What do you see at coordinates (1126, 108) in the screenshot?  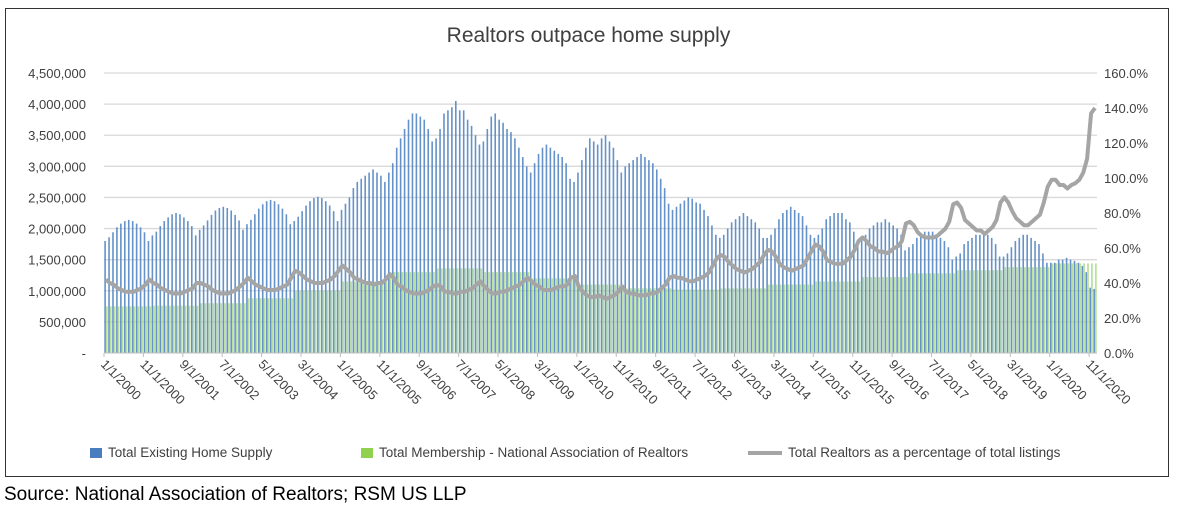 I see `y-right-tick-label: 140.0%` at bounding box center [1126, 108].